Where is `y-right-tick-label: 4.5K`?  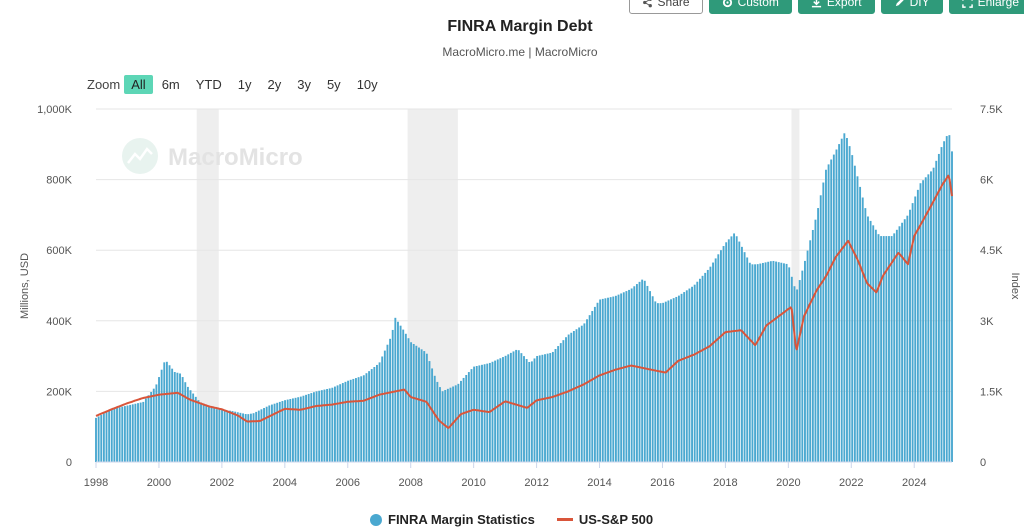
y-right-tick-label: 4.5K is located at coordinates (991, 251).